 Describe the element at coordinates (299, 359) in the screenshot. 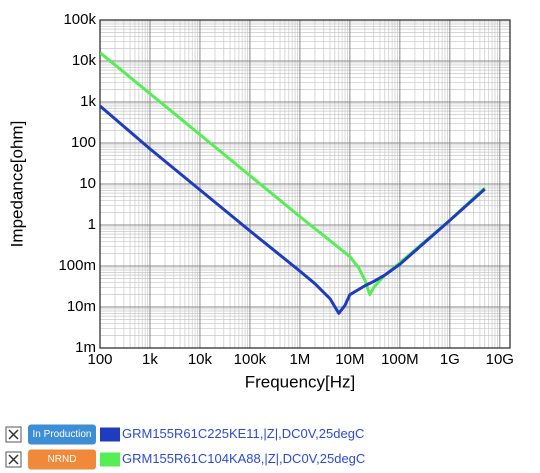

I see `x-tick-label: 1M` at that location.